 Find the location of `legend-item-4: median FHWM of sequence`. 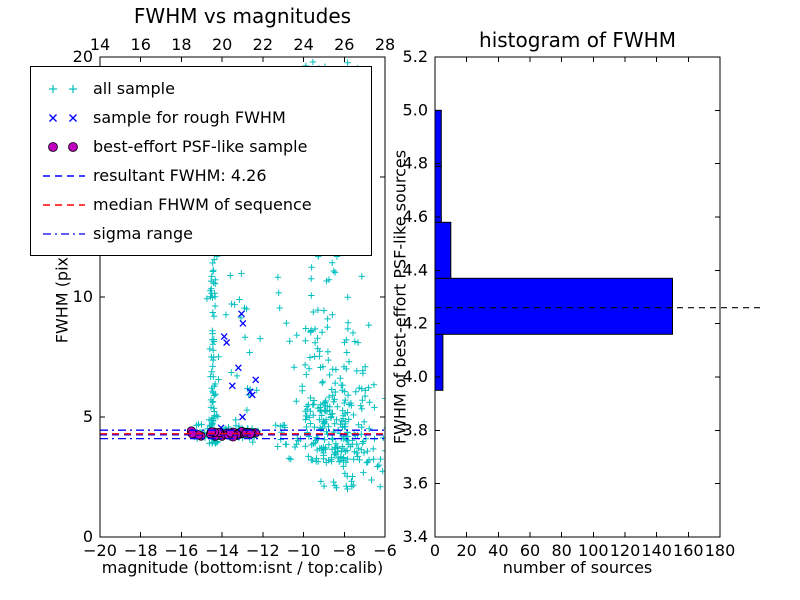

legend-item-4: median FHWM of sequence is located at coordinates (201, 204).